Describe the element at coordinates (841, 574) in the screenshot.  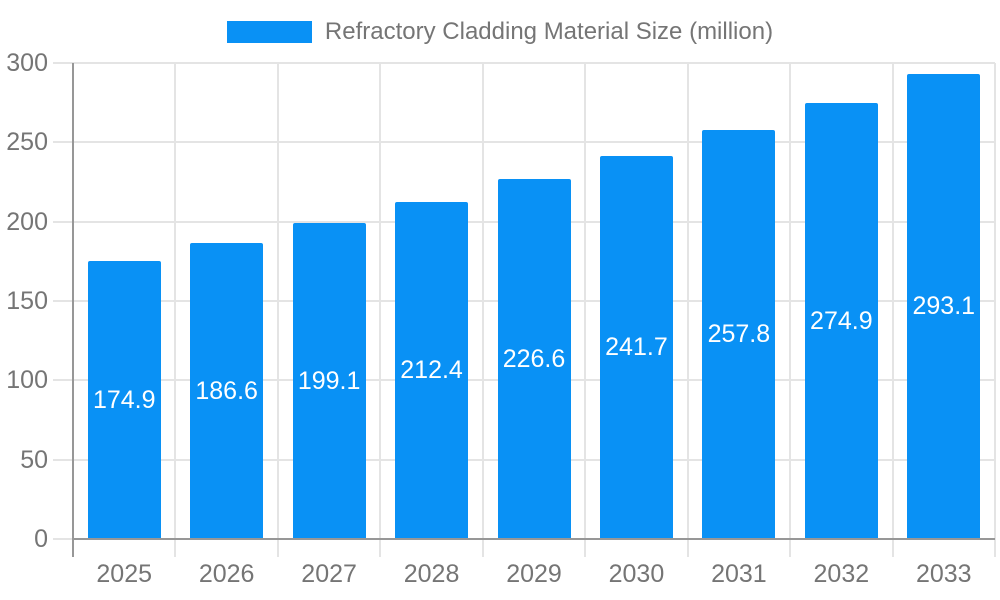
I see `x-tick-label: 2032` at that location.